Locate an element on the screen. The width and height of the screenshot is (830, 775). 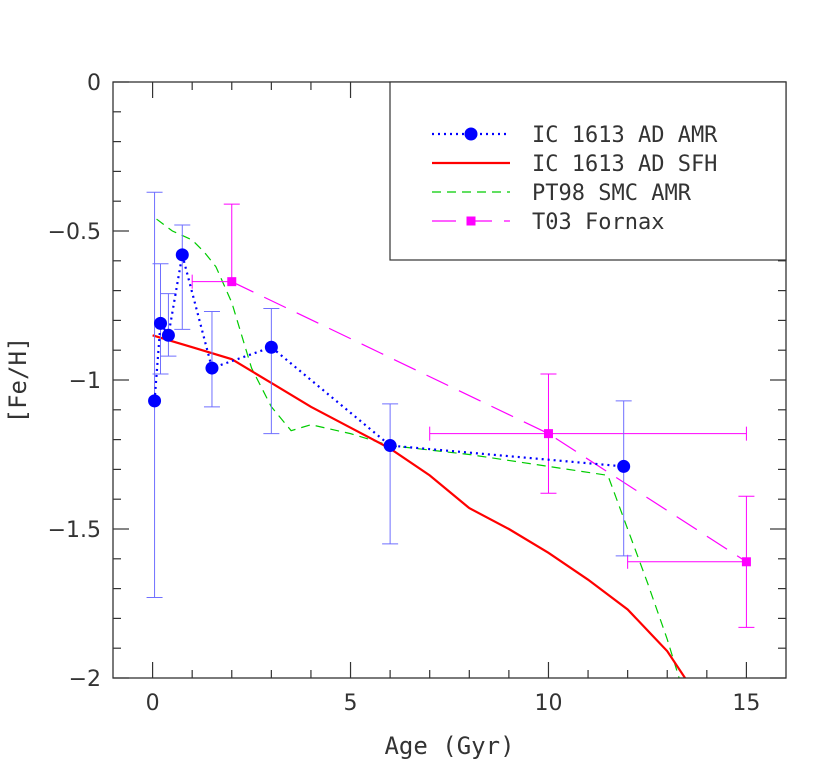
x-tick-label: 10 is located at coordinates (548, 703).